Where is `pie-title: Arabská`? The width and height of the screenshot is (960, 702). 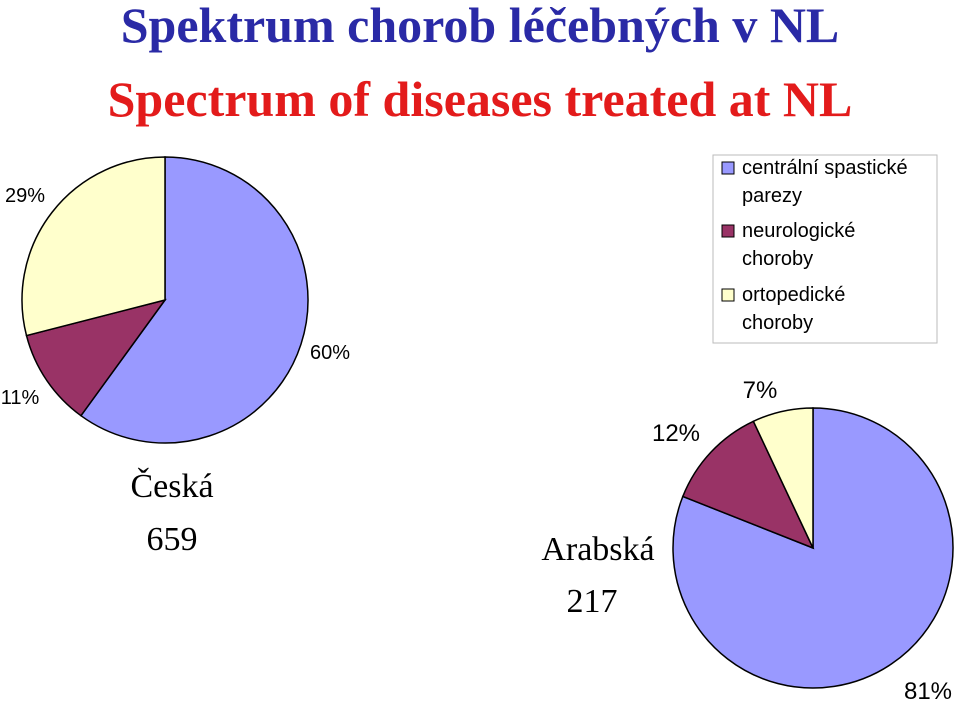
pie-title: Arabská is located at coordinates (597, 549).